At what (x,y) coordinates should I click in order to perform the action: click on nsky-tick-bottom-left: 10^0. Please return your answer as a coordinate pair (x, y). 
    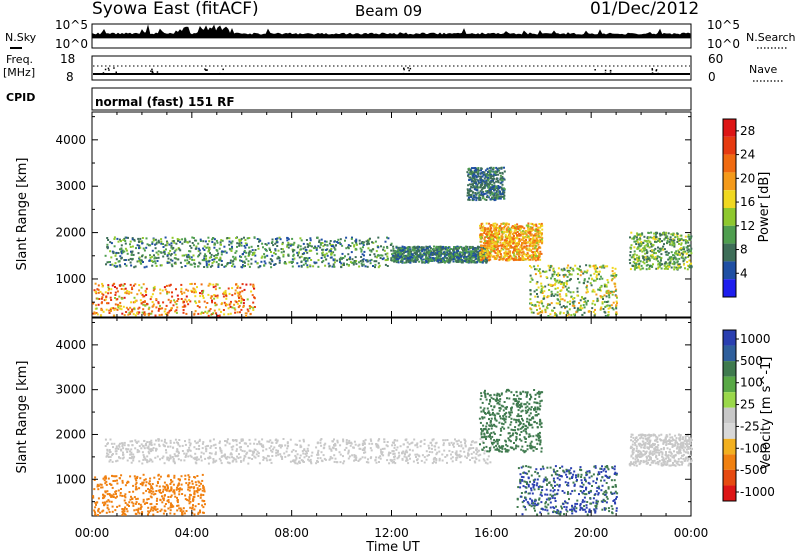
    Looking at the image, I should click on (71, 44).